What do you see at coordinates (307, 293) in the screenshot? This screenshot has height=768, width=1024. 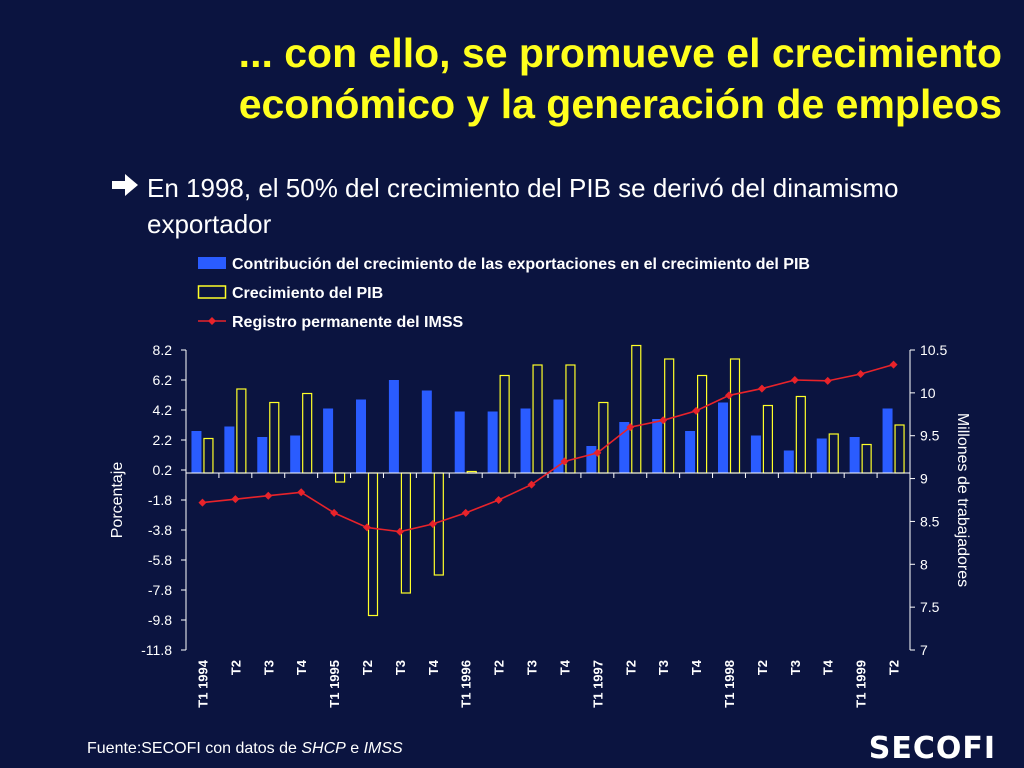 I see `legend-label: Crecimiento del PIB` at bounding box center [307, 293].